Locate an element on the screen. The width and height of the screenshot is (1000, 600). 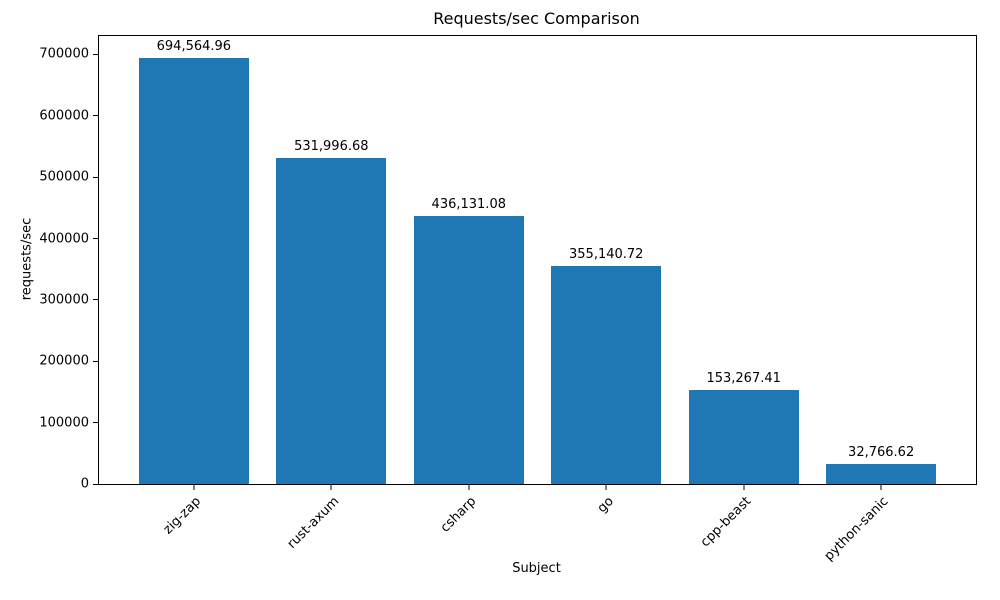
y-tick-label: 100000 is located at coordinates (64, 423).